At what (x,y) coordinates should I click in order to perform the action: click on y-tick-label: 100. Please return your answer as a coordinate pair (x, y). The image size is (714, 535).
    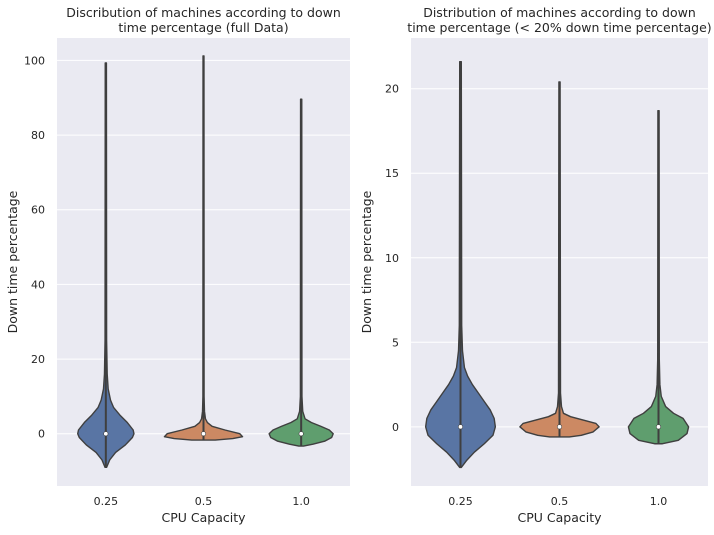
    Looking at the image, I should click on (34, 60).